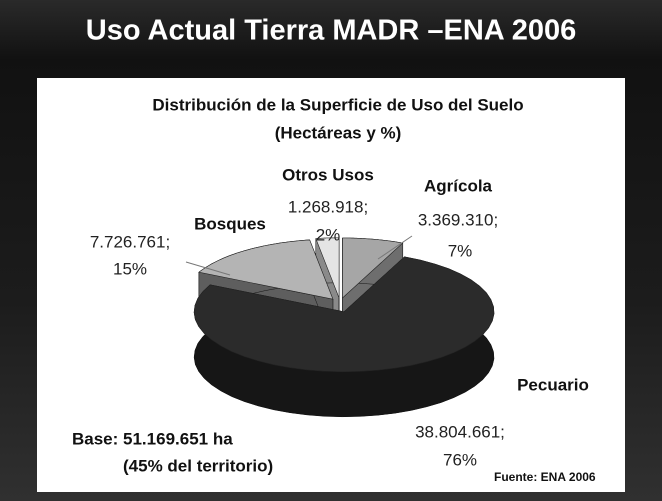 This screenshot has width=662, height=501. Describe the element at coordinates (130, 268) in the screenshot. I see `percentage-label: 15%` at that location.